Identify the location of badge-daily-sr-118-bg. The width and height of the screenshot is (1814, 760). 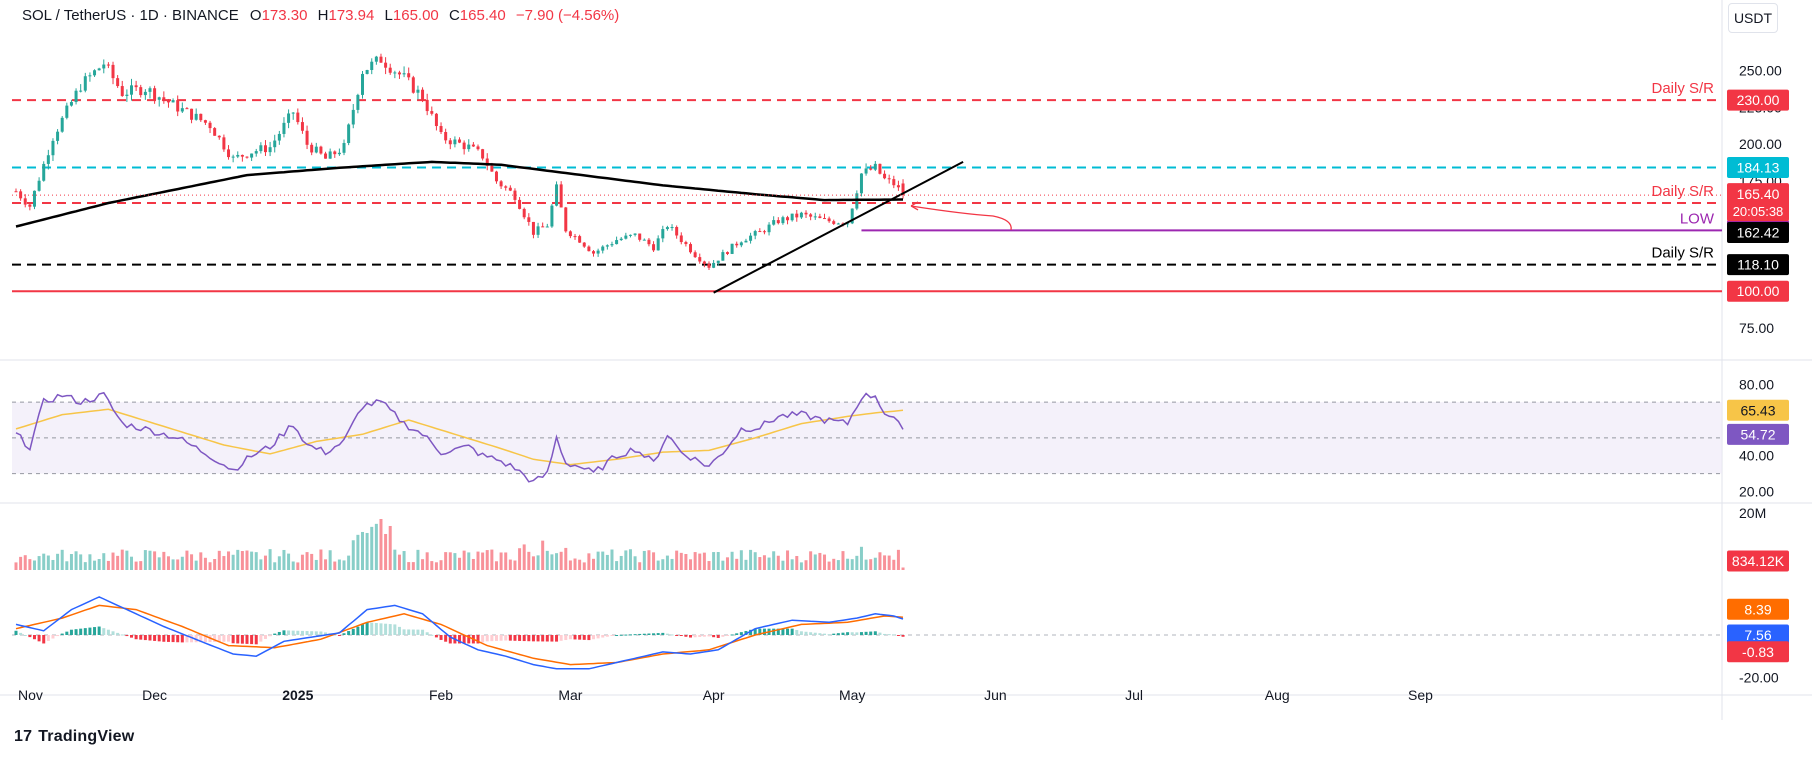
(1758, 265).